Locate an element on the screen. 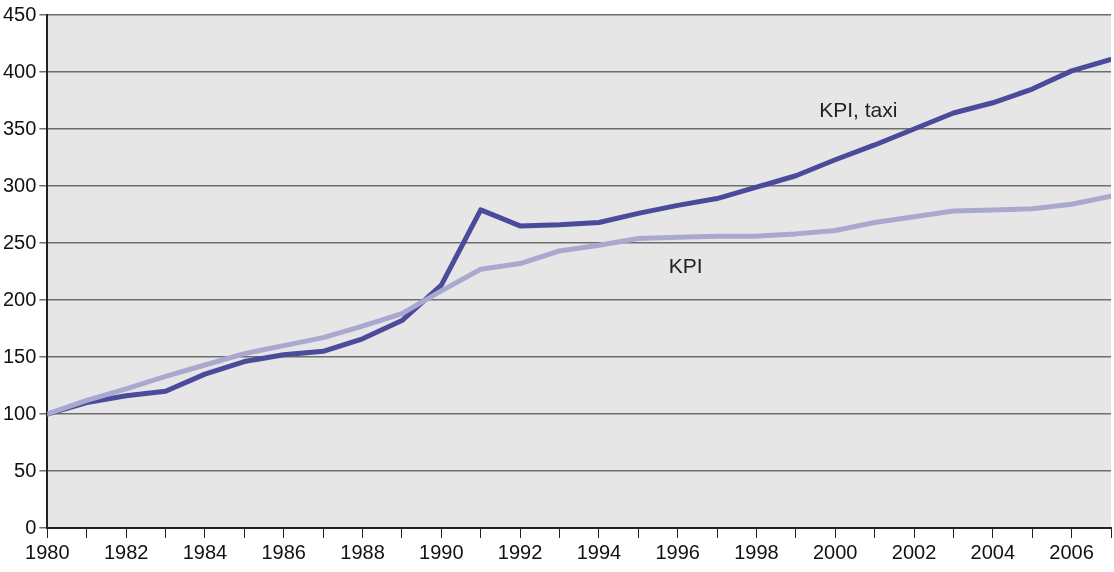 The image size is (1114, 572). y-tick-label: 0 is located at coordinates (31, 526).